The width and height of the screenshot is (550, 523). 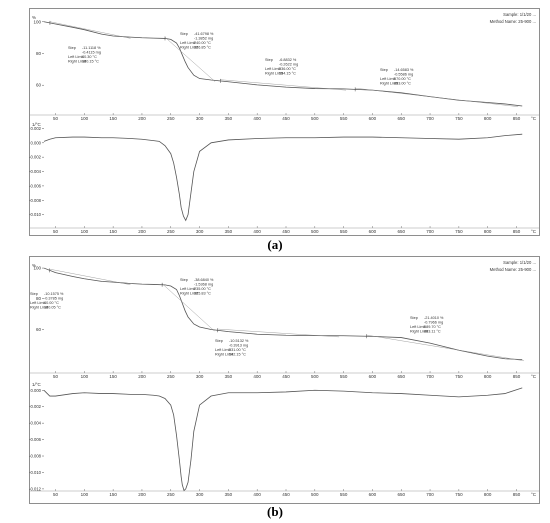 I want to click on dtg-x-tick-label: 650, so click(x=401, y=231).